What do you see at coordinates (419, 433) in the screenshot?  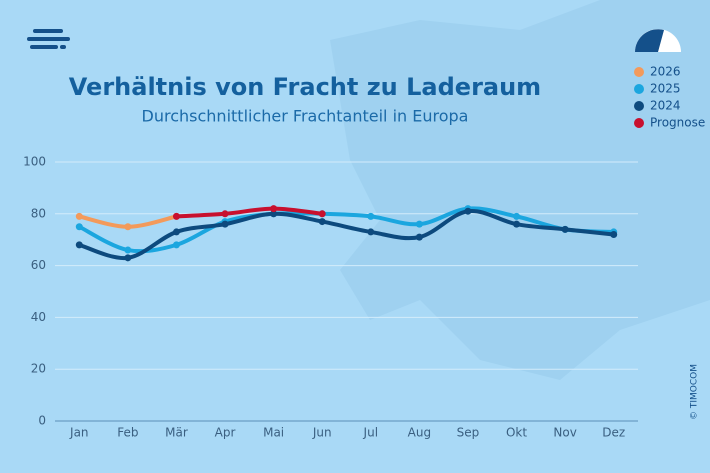 I see `x-tick-label: Aug` at bounding box center [419, 433].